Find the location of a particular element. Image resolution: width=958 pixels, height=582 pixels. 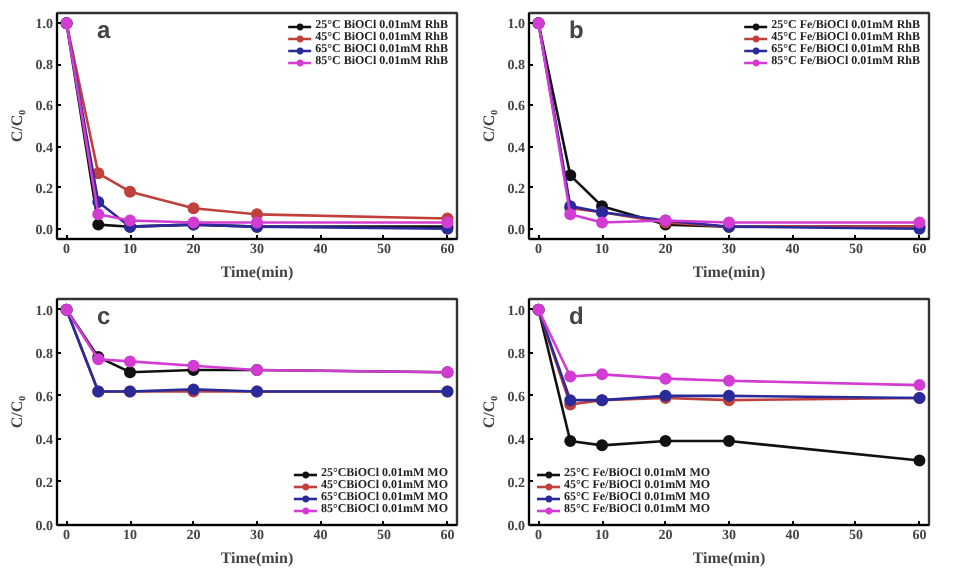

annotation: d is located at coordinates (576, 316).